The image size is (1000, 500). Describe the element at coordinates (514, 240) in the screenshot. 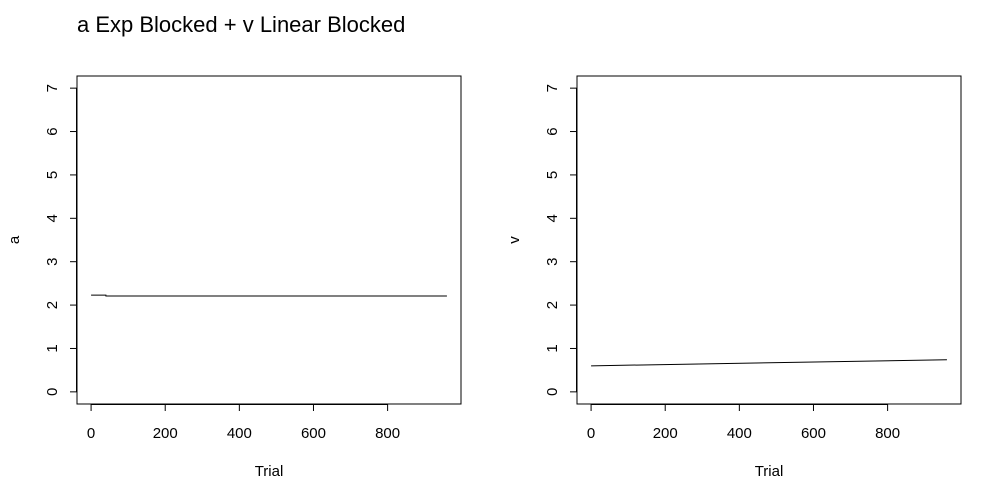

I see `y-axis-title: v` at that location.